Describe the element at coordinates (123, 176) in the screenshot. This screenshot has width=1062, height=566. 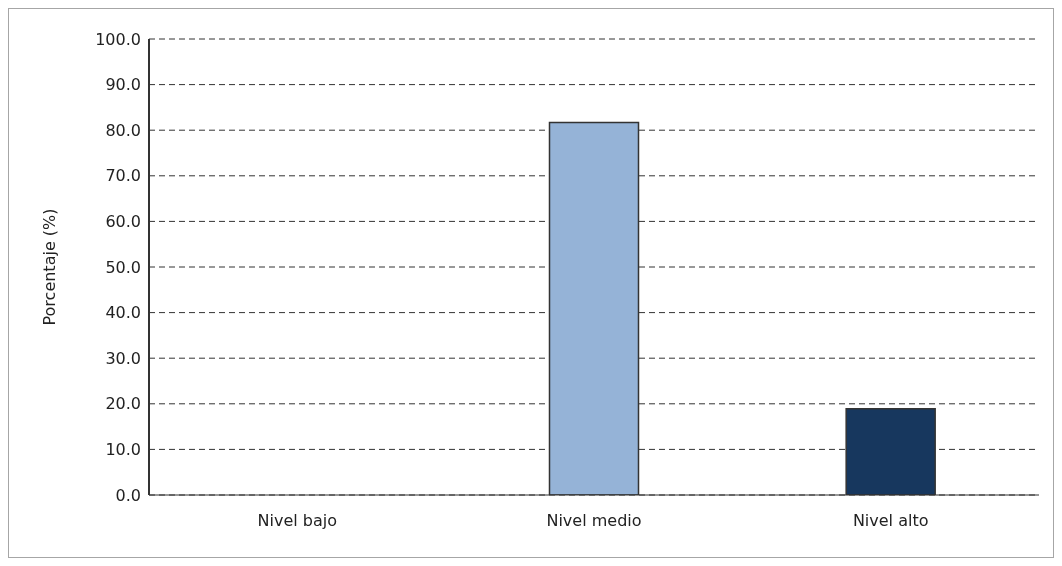
I see `y-tick-label: 70.0` at that location.